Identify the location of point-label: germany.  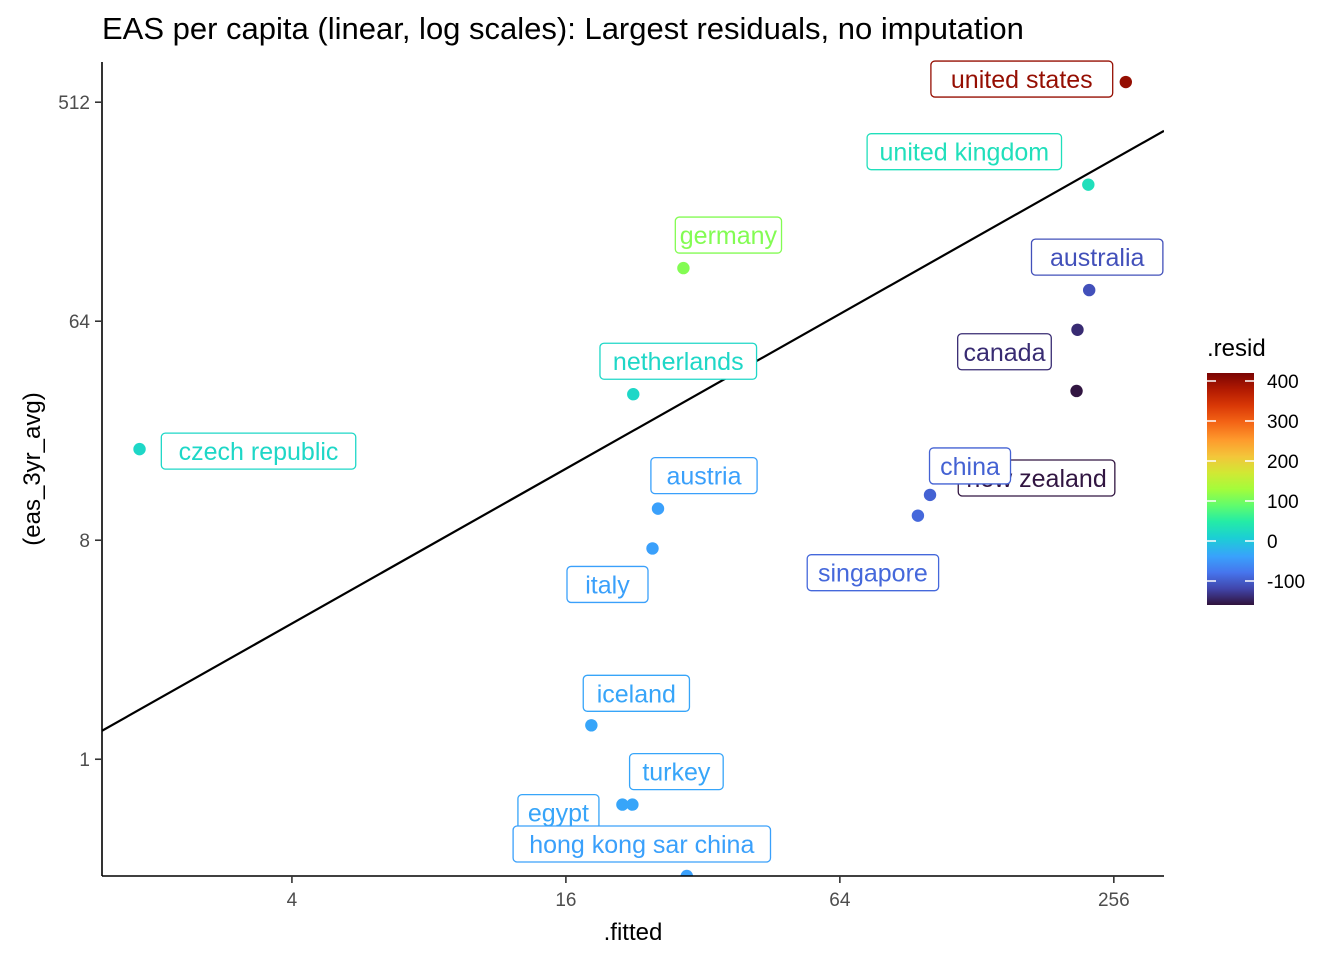
(728, 235).